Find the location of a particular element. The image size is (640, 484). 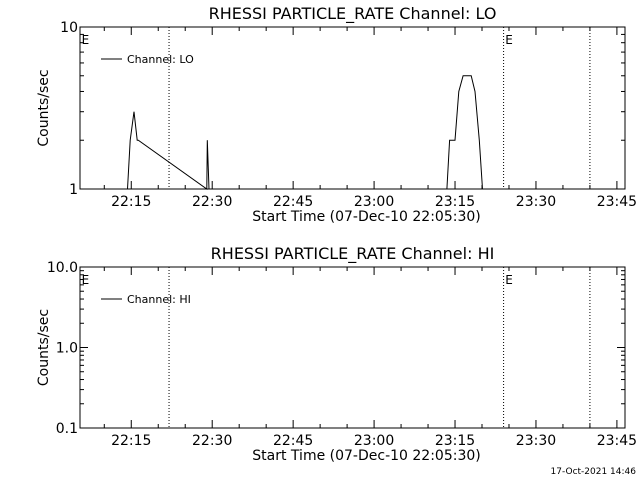

y-tick-label: 1 is located at coordinates (73, 190).